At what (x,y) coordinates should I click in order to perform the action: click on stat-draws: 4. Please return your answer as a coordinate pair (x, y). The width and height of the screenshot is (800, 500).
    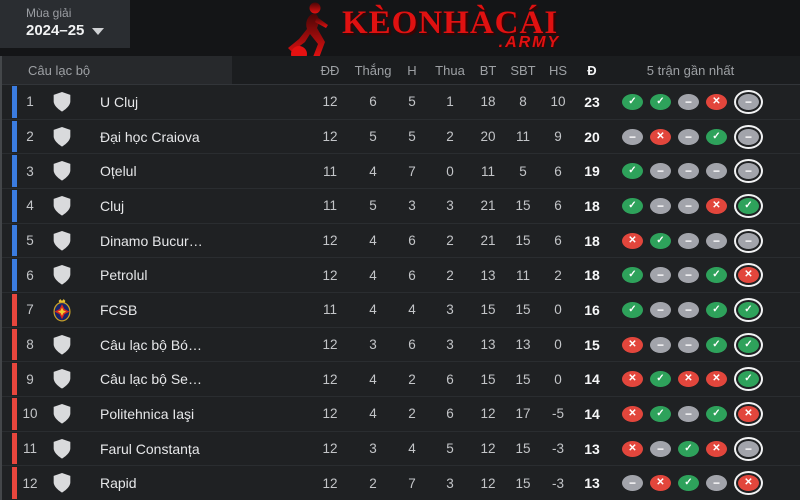
    Looking at the image, I should click on (412, 449).